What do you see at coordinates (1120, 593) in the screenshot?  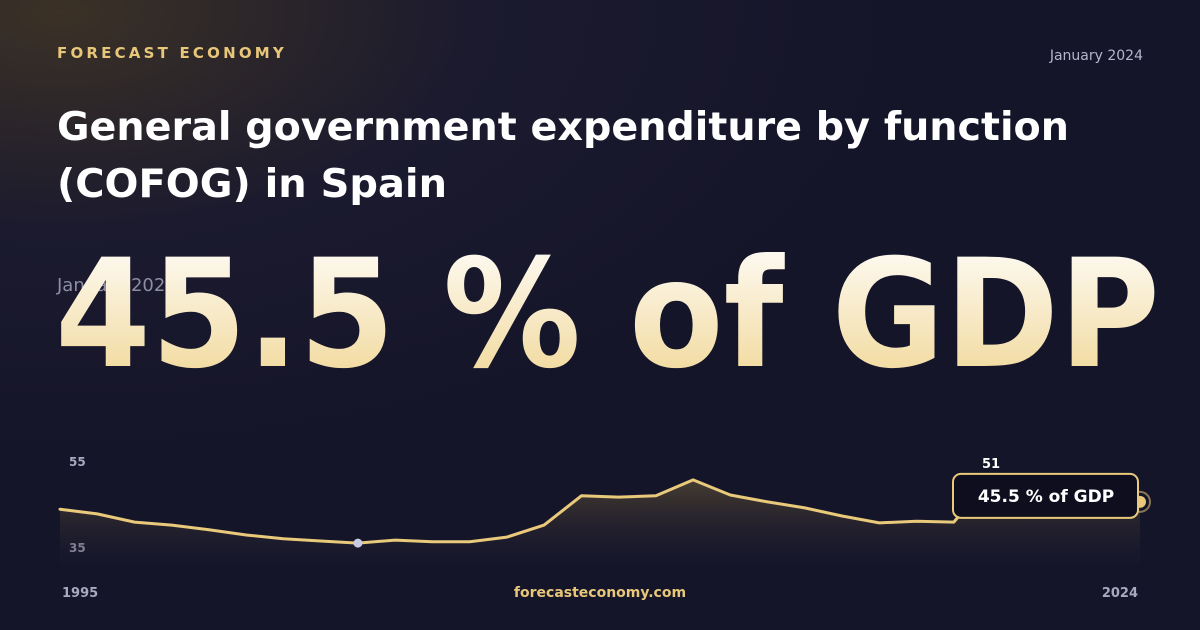 I see `x-tick-label: 2024` at bounding box center [1120, 593].